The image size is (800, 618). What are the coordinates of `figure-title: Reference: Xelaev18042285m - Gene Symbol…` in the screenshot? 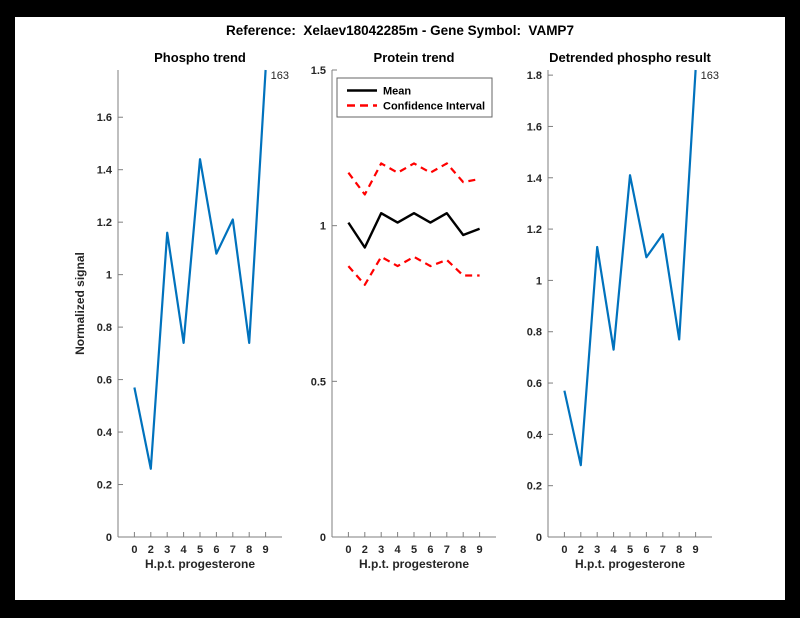 It's located at (400, 30).